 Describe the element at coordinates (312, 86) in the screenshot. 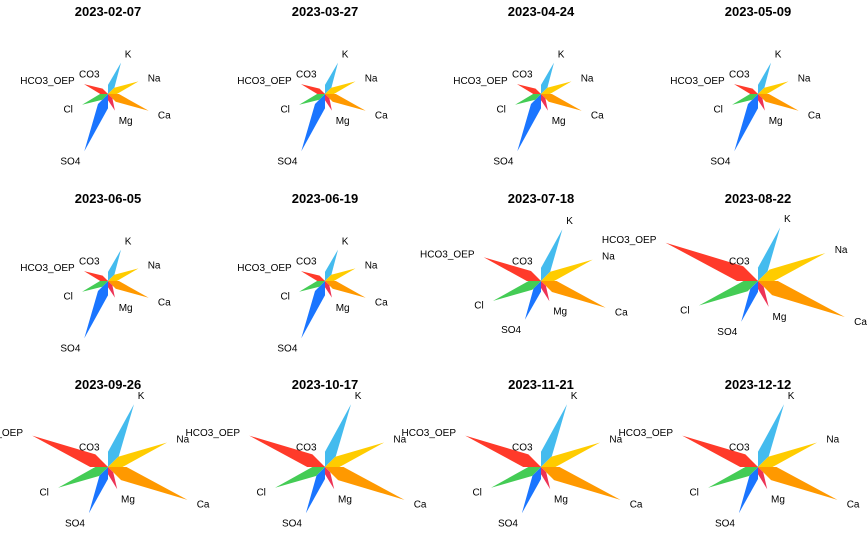

I see `panel-2023-03-27: 2023-03-27 Ca Mg SO4 Cl HCO3_OEP CO3 K Na` at that location.